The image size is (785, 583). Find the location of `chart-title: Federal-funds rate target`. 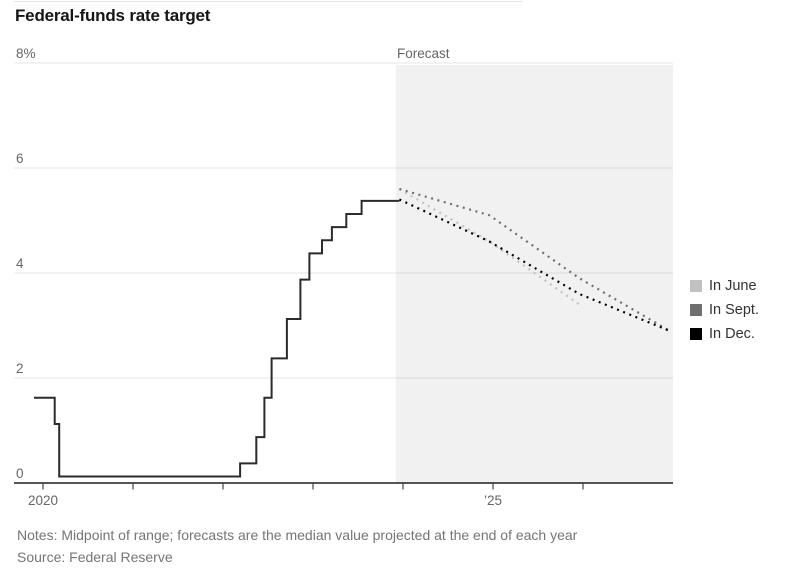

chart-title: Federal-funds rate target is located at coordinates (113, 15).